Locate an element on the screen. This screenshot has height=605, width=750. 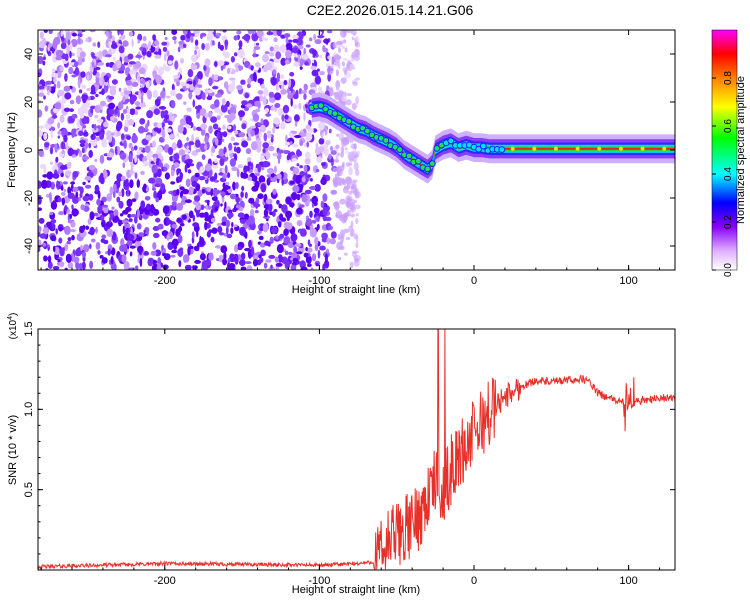
colorbar-label: Normalized spectral amplitude is located at coordinates (741, 150).